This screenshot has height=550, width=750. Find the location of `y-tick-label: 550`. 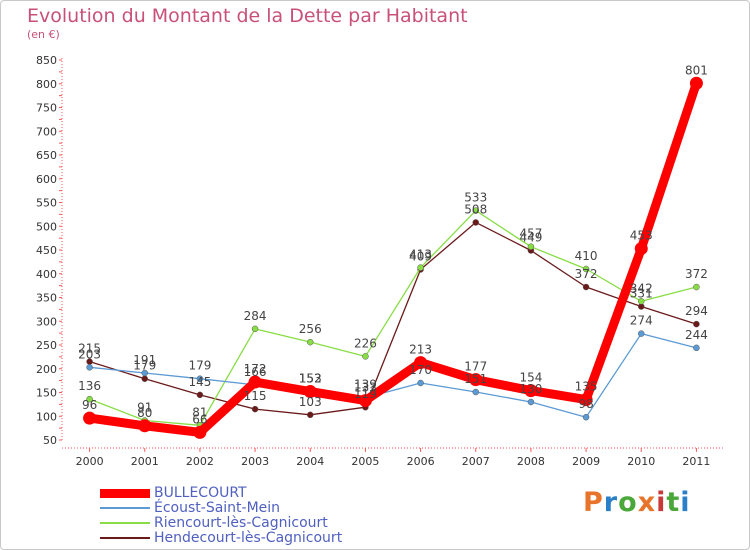

y-tick-label: 550 is located at coordinates (46, 203).